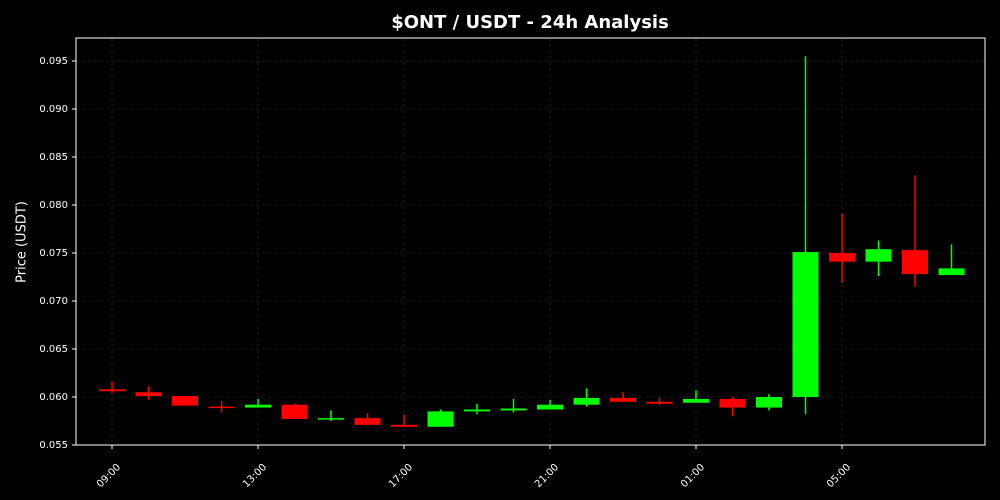 The image size is (1000, 500). Describe the element at coordinates (22, 242) in the screenshot. I see `y-axis-label: Price (USDT)` at that location.